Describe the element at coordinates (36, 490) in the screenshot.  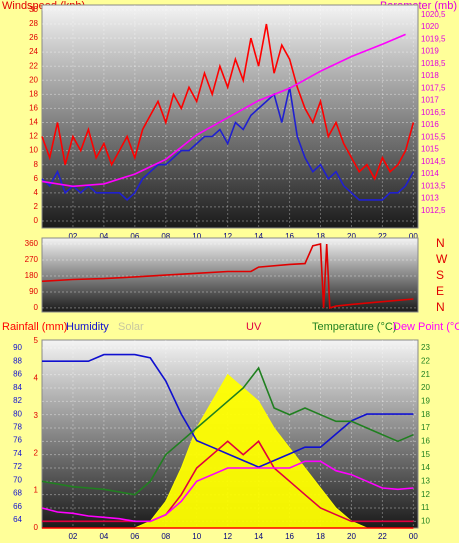
I see `y3-tick-label: 1` at that location.